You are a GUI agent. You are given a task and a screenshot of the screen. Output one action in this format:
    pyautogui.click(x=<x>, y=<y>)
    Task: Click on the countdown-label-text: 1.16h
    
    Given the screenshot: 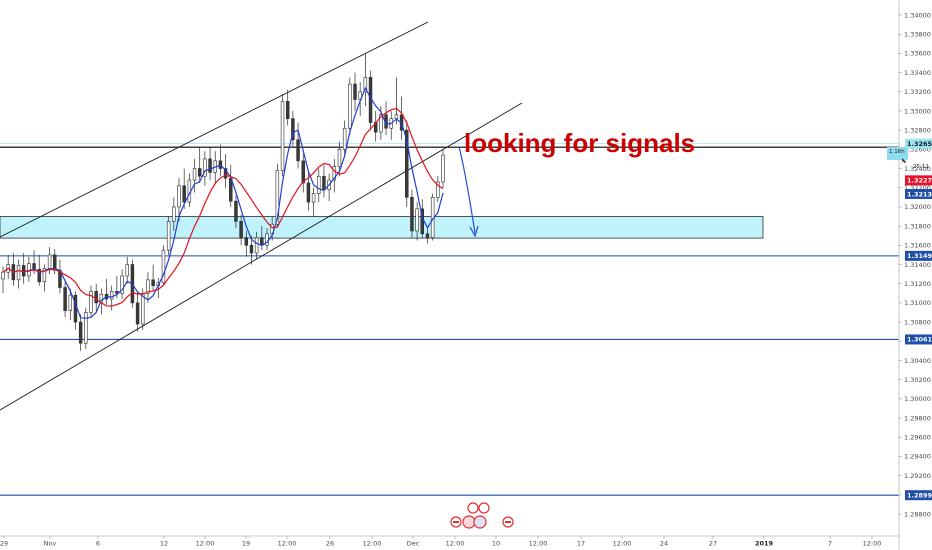 What is the action you would take?
    pyautogui.click(x=897, y=152)
    